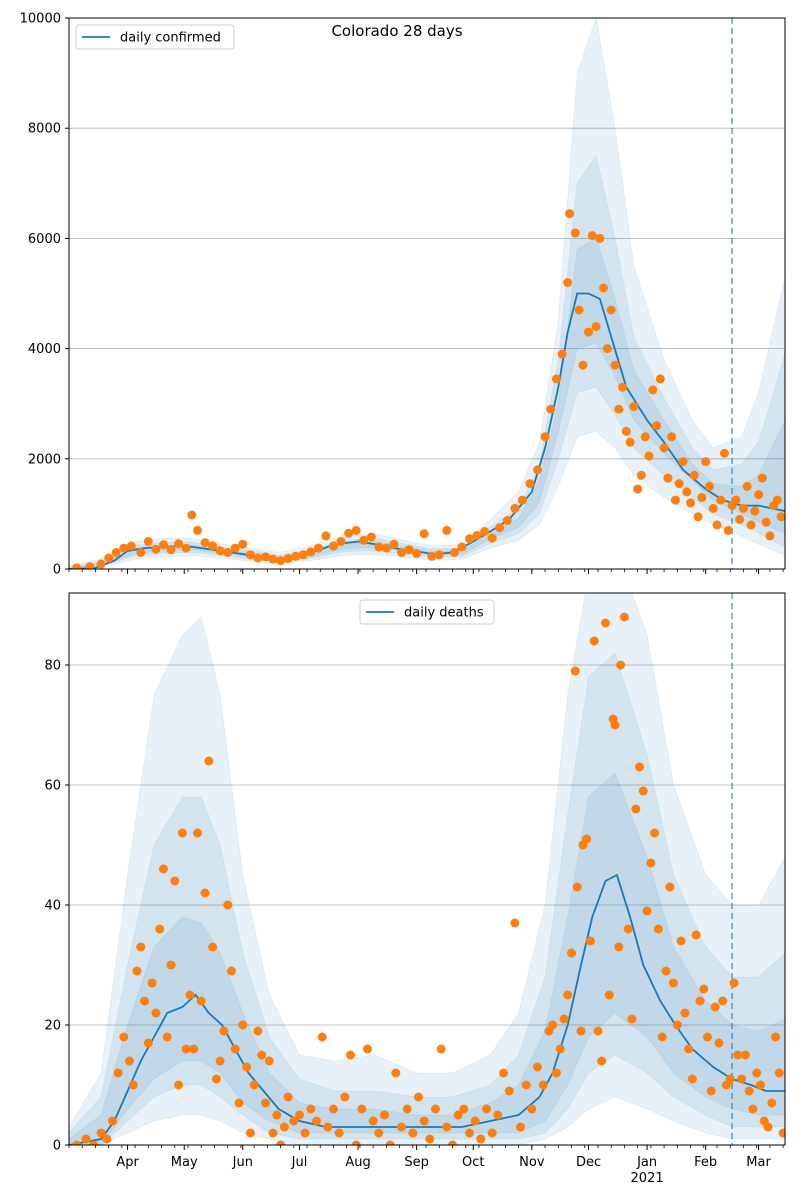 This screenshot has width=800, height=1200. What do you see at coordinates (396, 31) in the screenshot?
I see `chart-title: Colorado 28 days` at bounding box center [396, 31].